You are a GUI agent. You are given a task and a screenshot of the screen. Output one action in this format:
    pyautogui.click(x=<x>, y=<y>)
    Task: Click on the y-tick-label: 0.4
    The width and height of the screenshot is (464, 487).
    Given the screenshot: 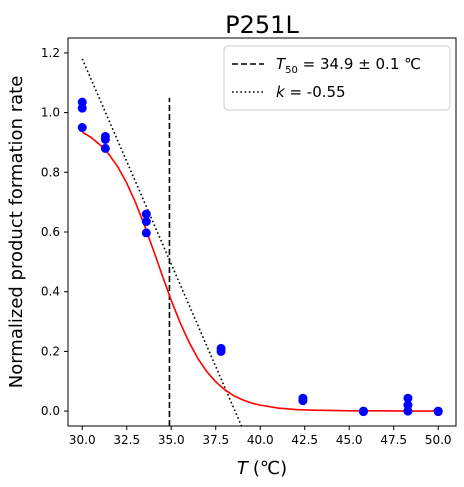 What is the action you would take?
    pyautogui.click(x=50, y=292)
    